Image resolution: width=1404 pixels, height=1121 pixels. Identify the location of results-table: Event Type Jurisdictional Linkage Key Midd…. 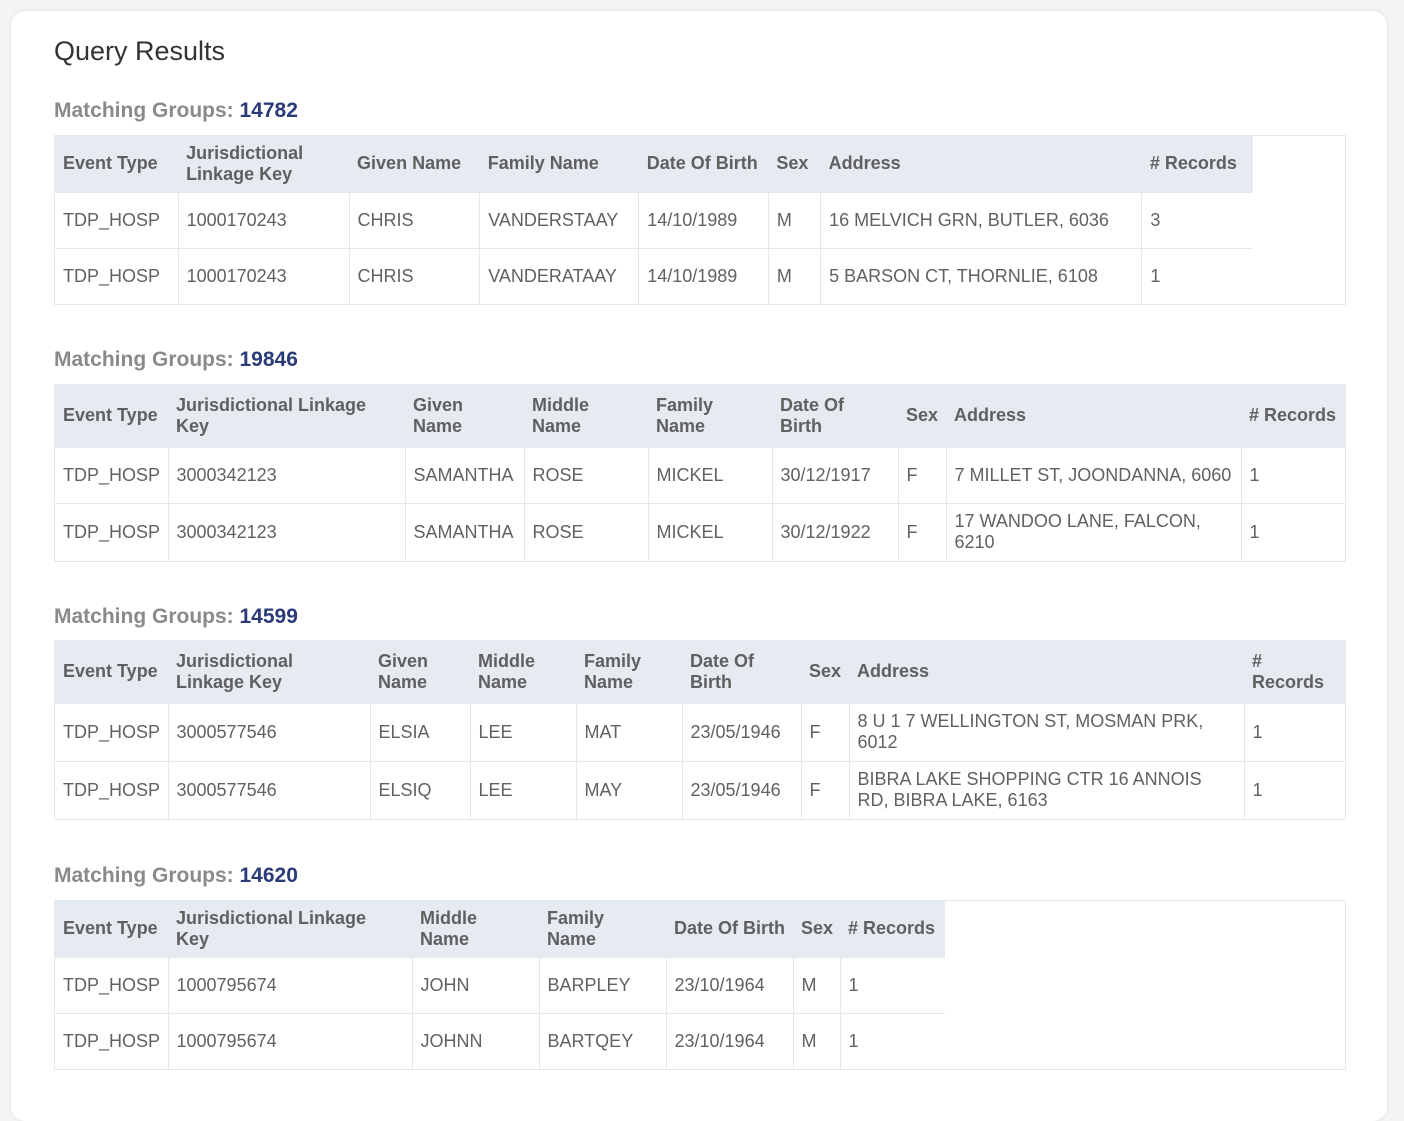
(500, 985).